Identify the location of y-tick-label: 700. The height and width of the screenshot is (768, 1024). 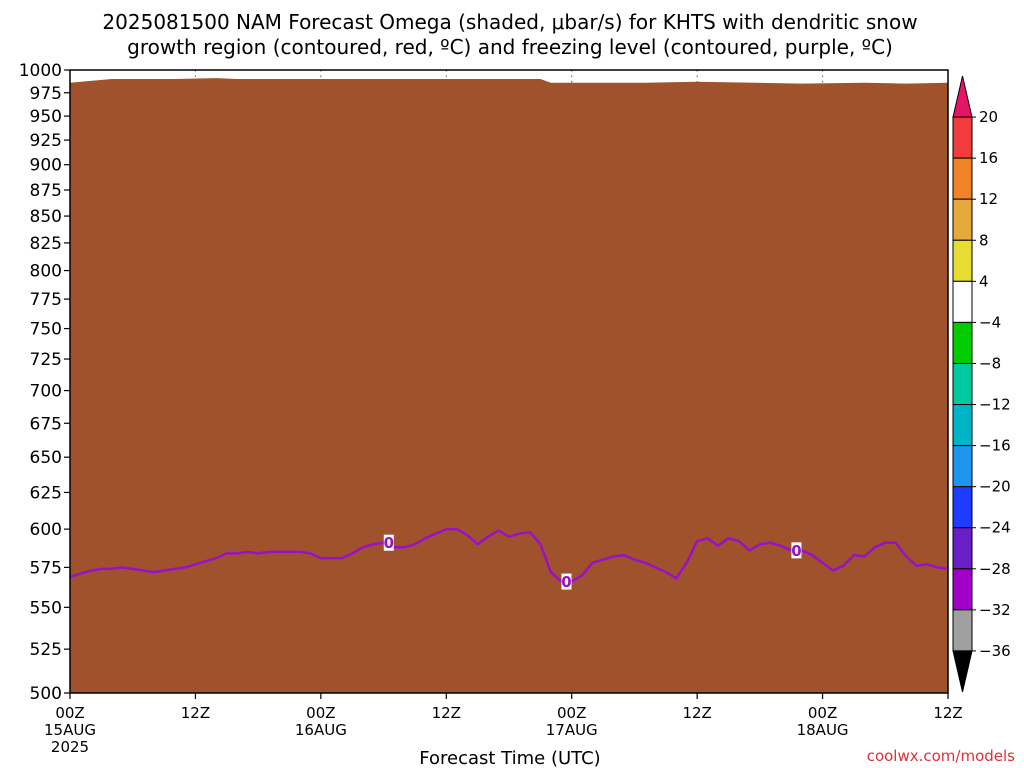
(46, 392).